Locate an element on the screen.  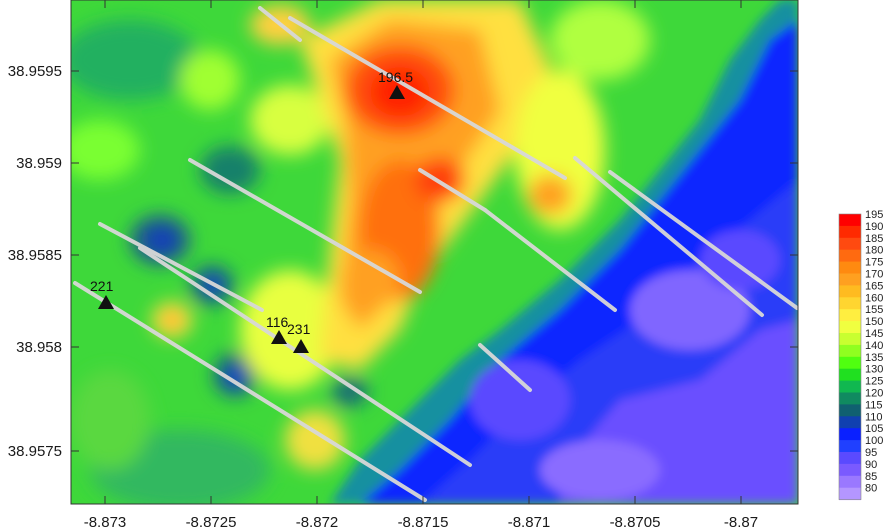
y-tick-label: 38.9585 is located at coordinates (35, 255).